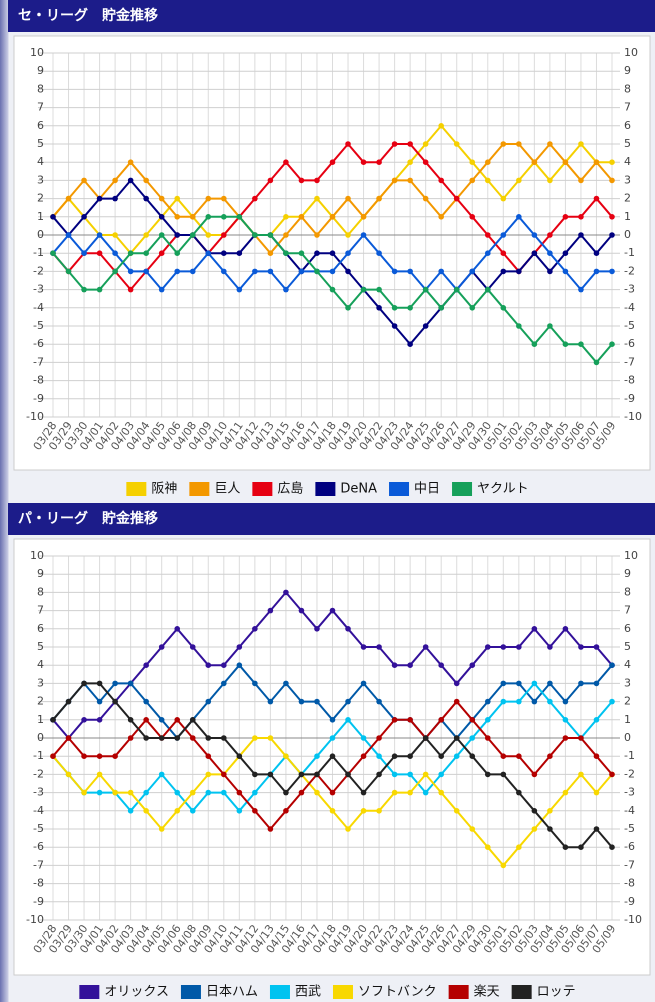  I want to click on legend-swatch, so click(136, 489).